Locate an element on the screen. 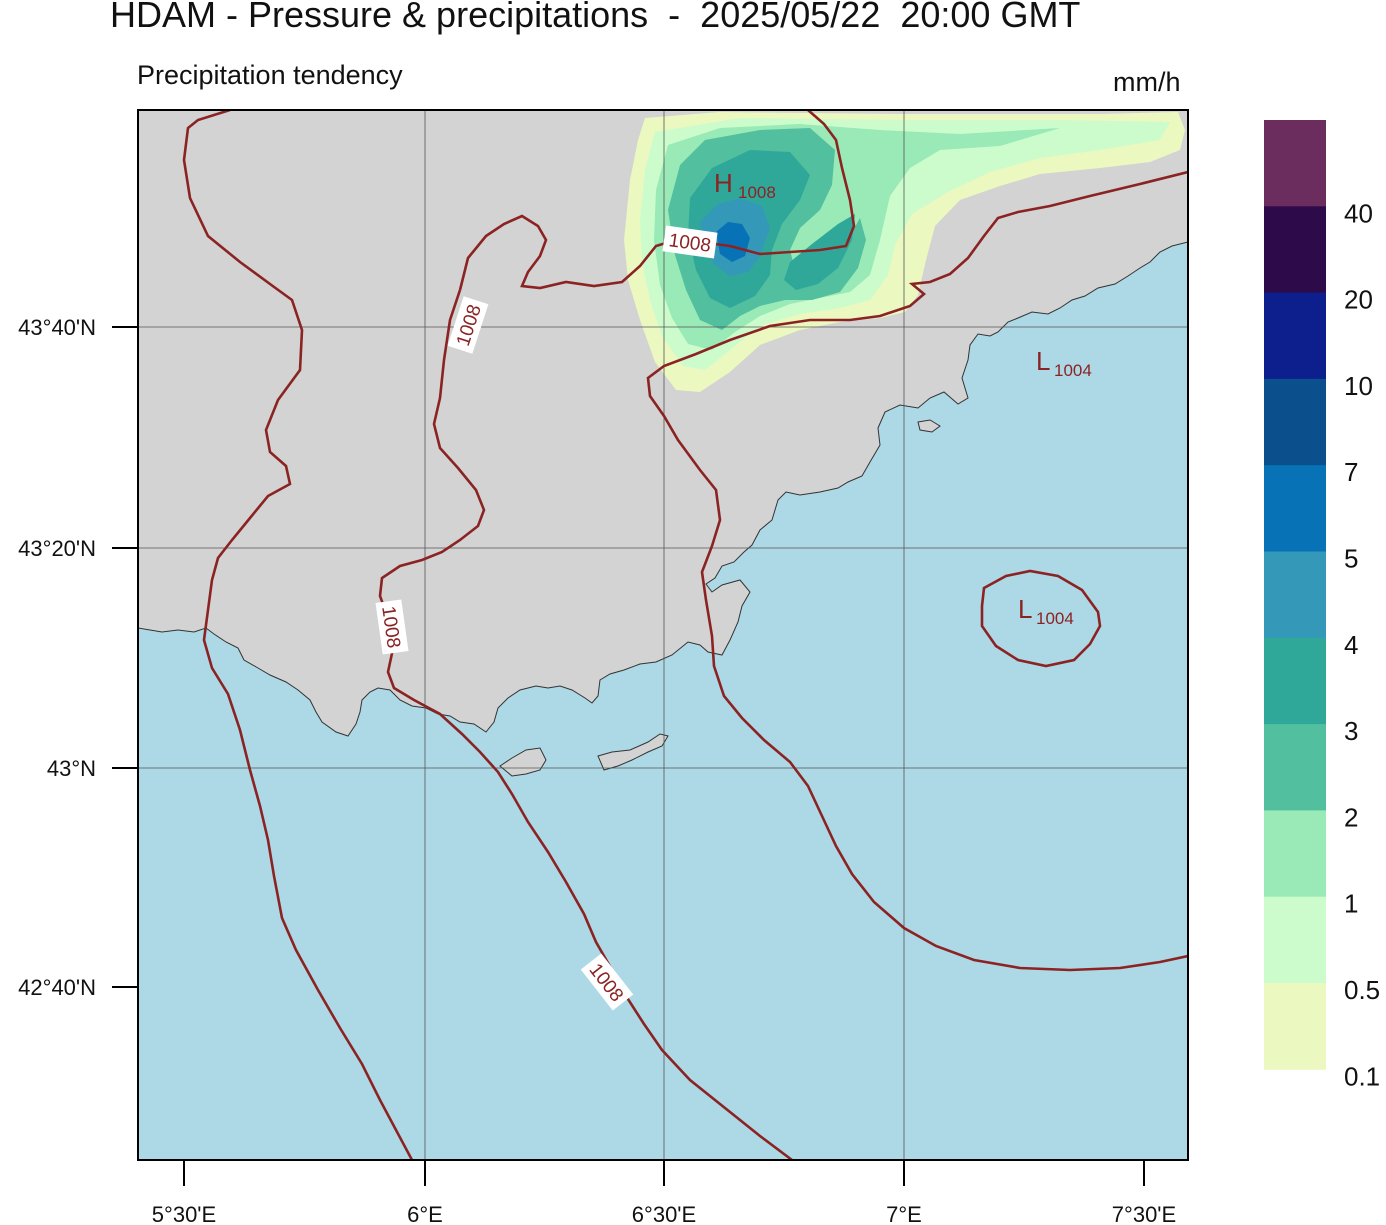 The width and height of the screenshot is (1386, 1225). pressure-centers: H 1008 L 1004 L 1004 is located at coordinates (903, 398).